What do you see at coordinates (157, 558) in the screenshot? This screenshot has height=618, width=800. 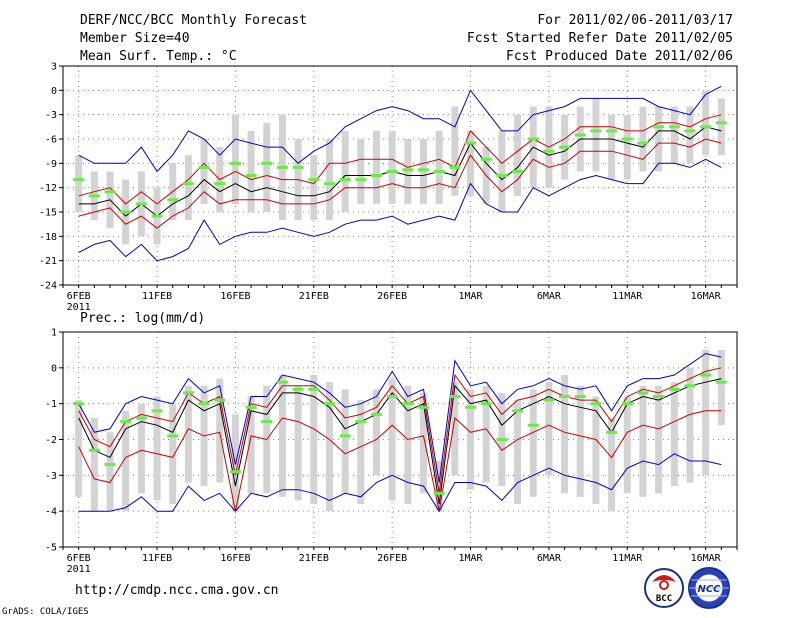 I see `prec-xtick-label: 11FEB` at bounding box center [157, 558].